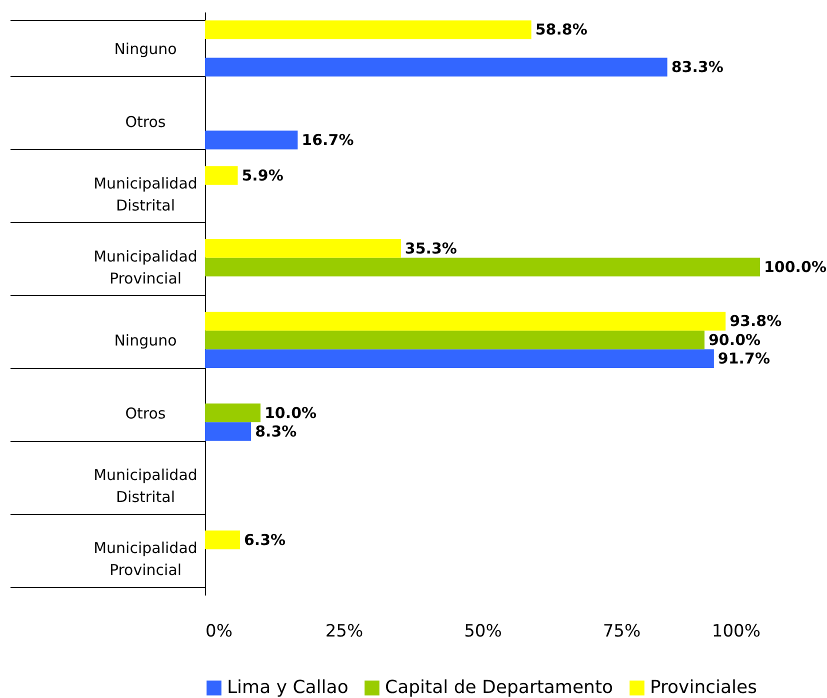 The image size is (827, 698). I want to click on legend-label: Lima y Callao, so click(287, 687).